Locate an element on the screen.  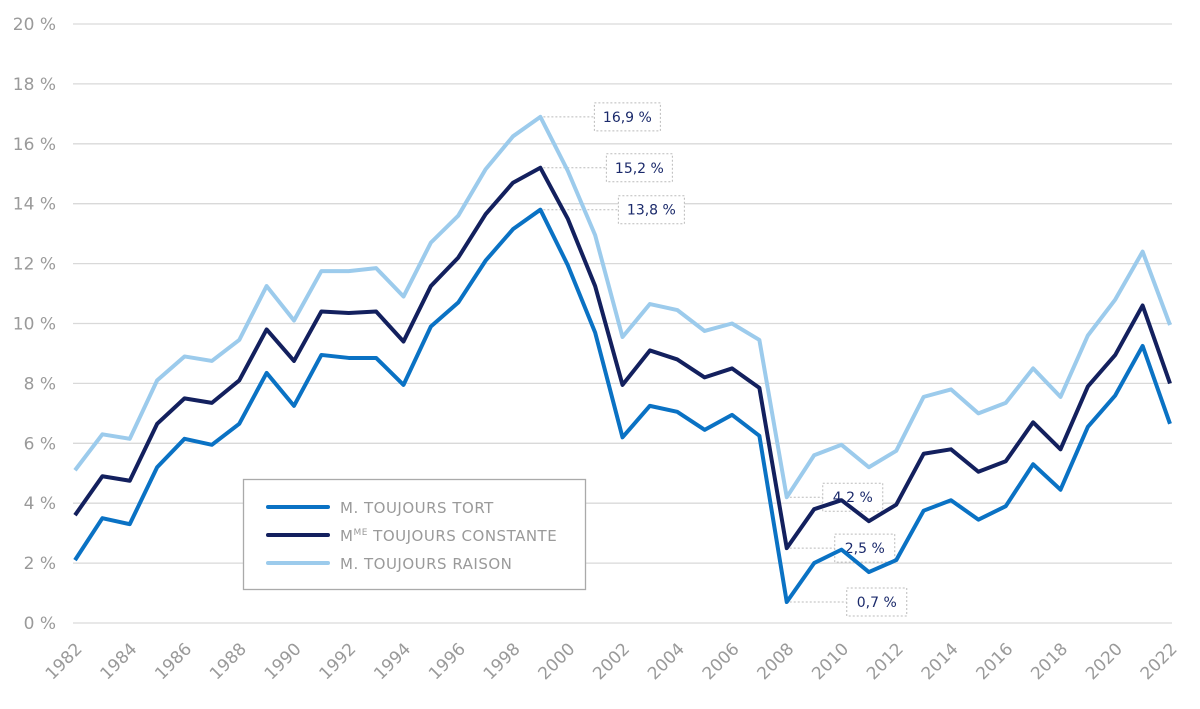
x-tick-label: 2006 is located at coordinates (721, 661).